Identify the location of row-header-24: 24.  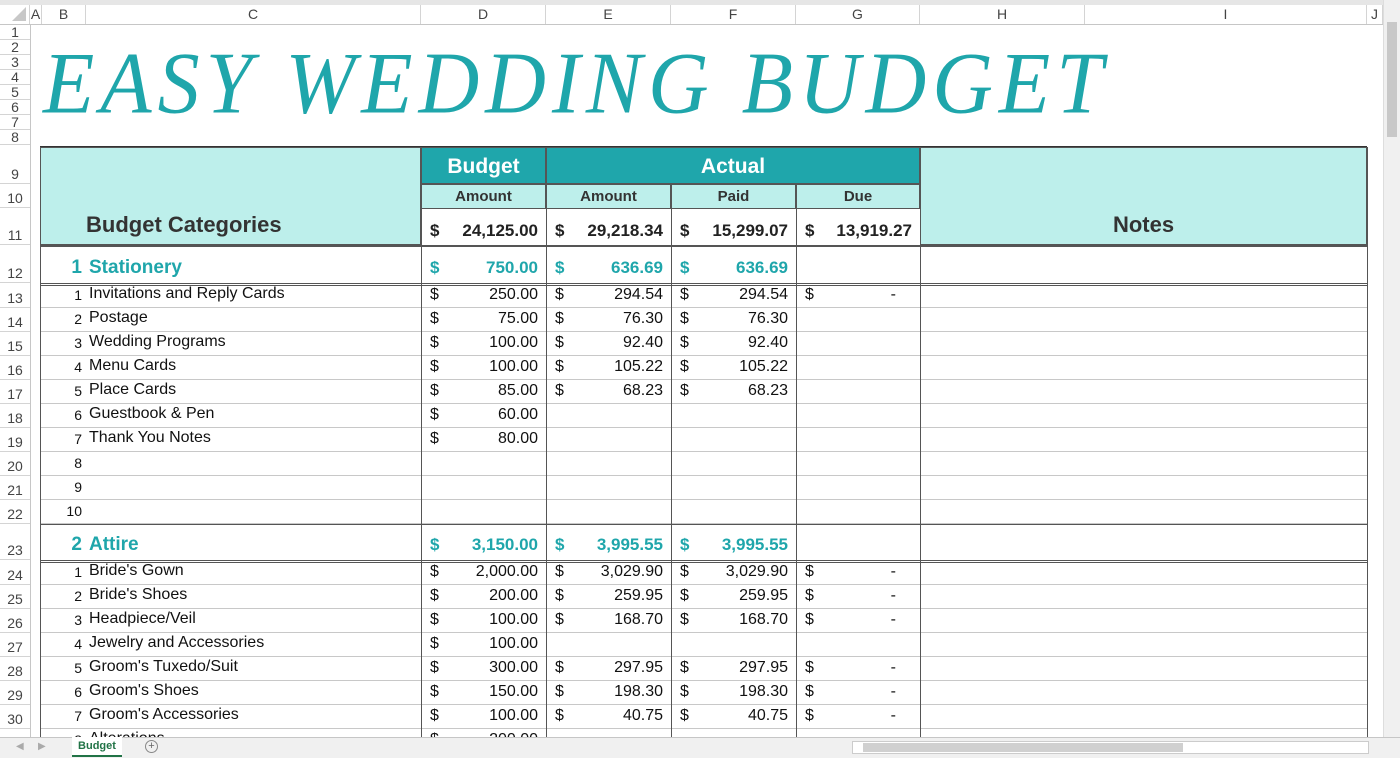
(15, 573).